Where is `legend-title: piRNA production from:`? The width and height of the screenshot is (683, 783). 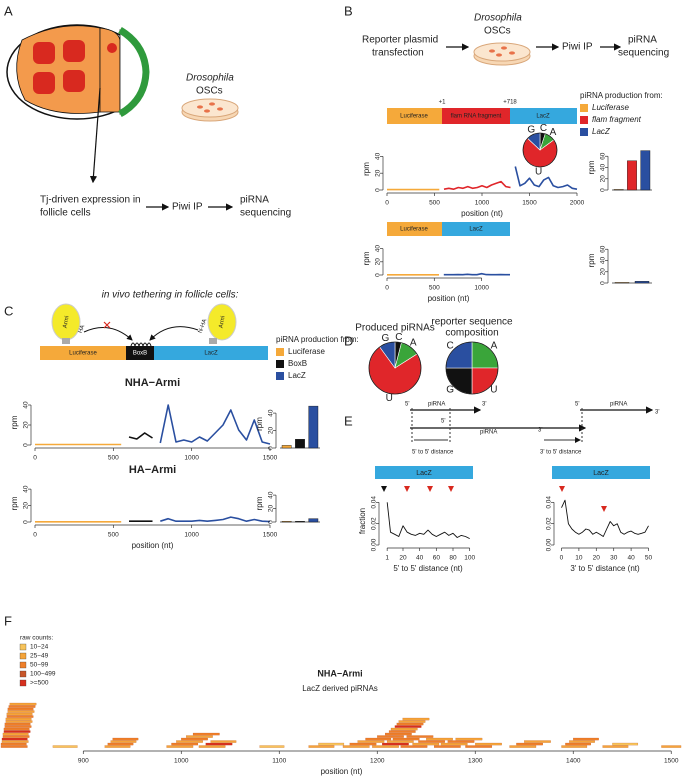
legend-title: piRNA production from: is located at coordinates (621, 95).